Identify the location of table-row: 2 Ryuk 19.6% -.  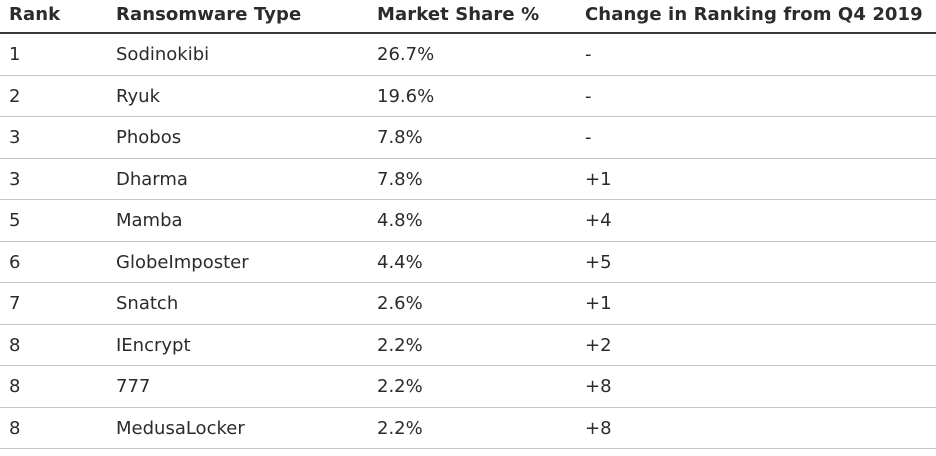
(468, 96).